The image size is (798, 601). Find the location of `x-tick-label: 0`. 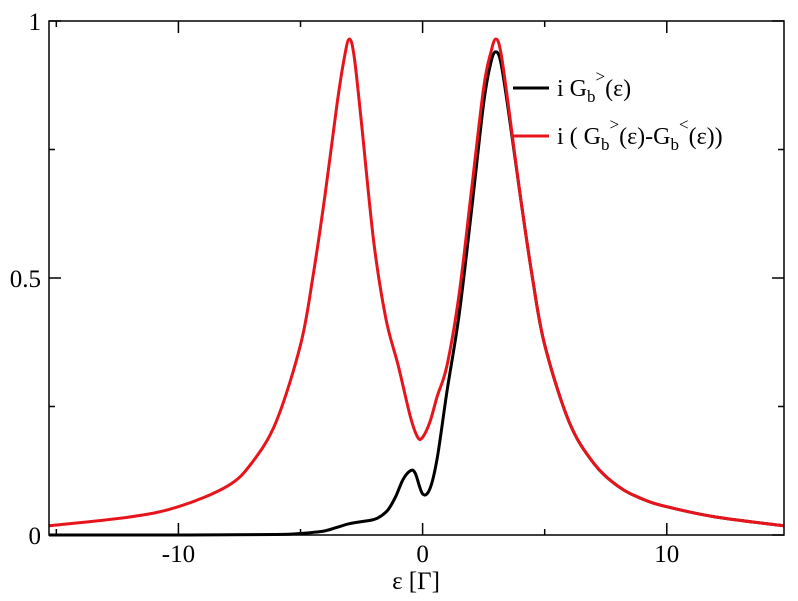

x-tick-label: 0 is located at coordinates (422, 554).